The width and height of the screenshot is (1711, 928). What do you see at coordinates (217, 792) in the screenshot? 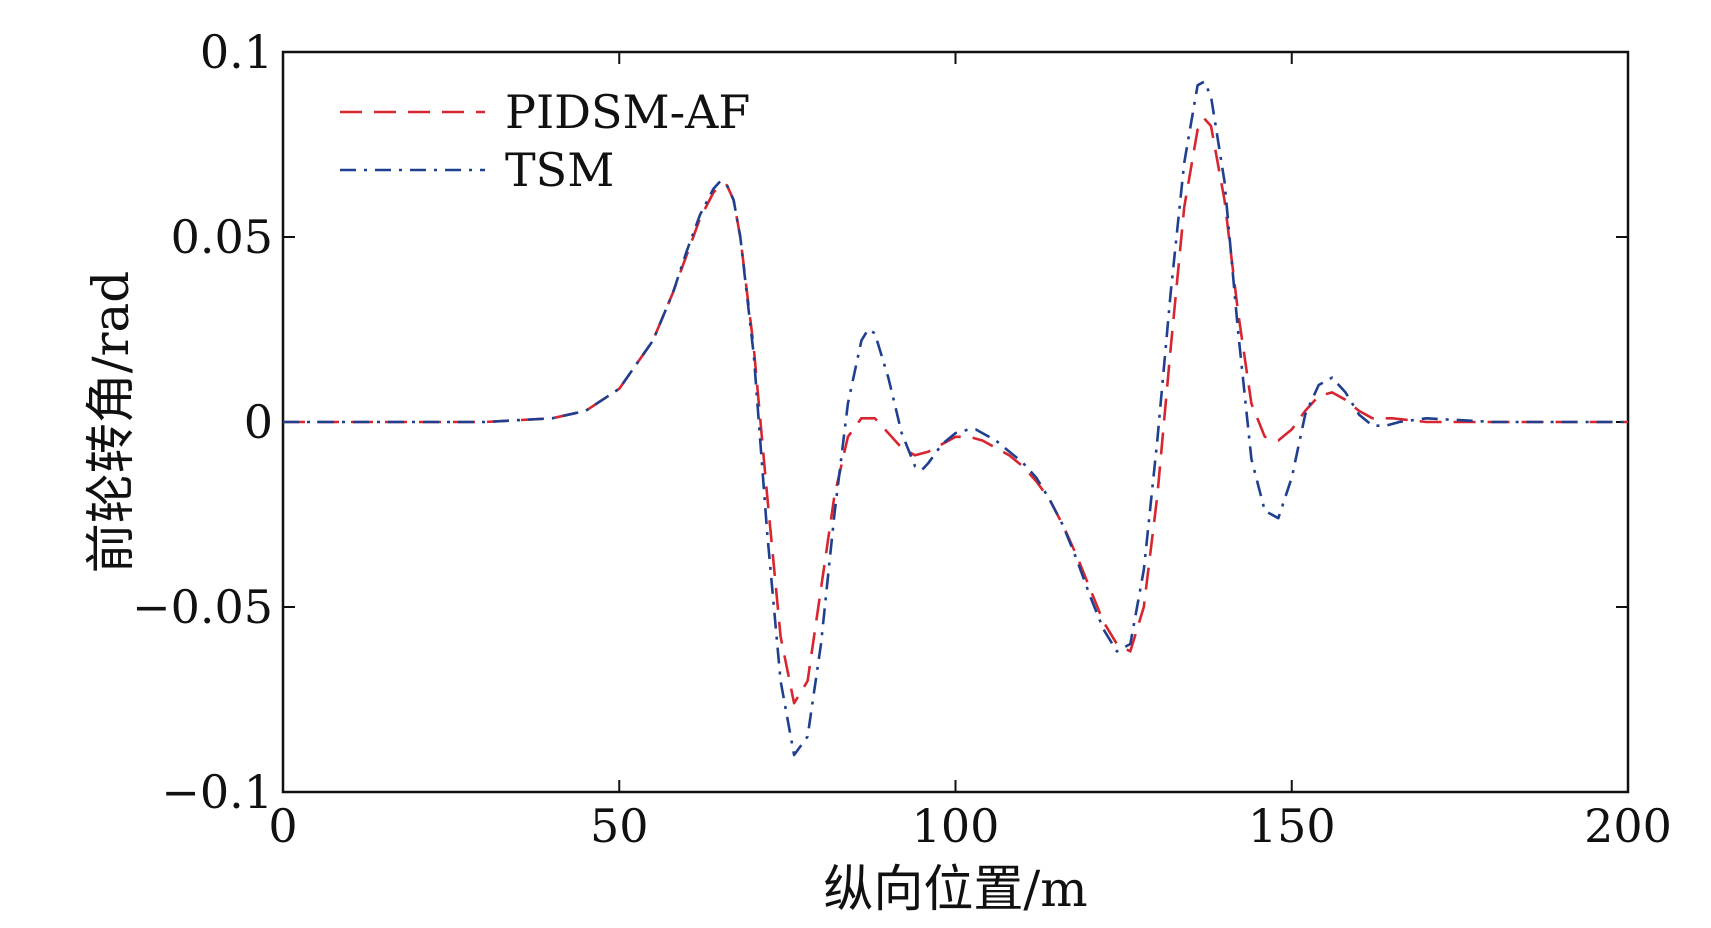
I see `y-tick-label: −0.1` at bounding box center [217, 792].